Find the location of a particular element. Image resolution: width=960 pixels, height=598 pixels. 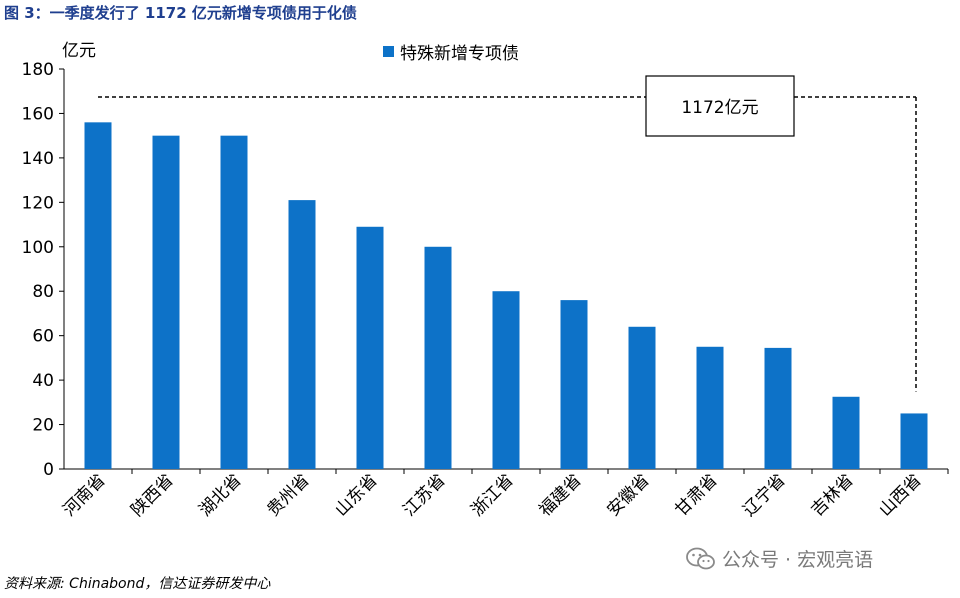

x-tick-label: 陕西省 is located at coordinates (152, 495).